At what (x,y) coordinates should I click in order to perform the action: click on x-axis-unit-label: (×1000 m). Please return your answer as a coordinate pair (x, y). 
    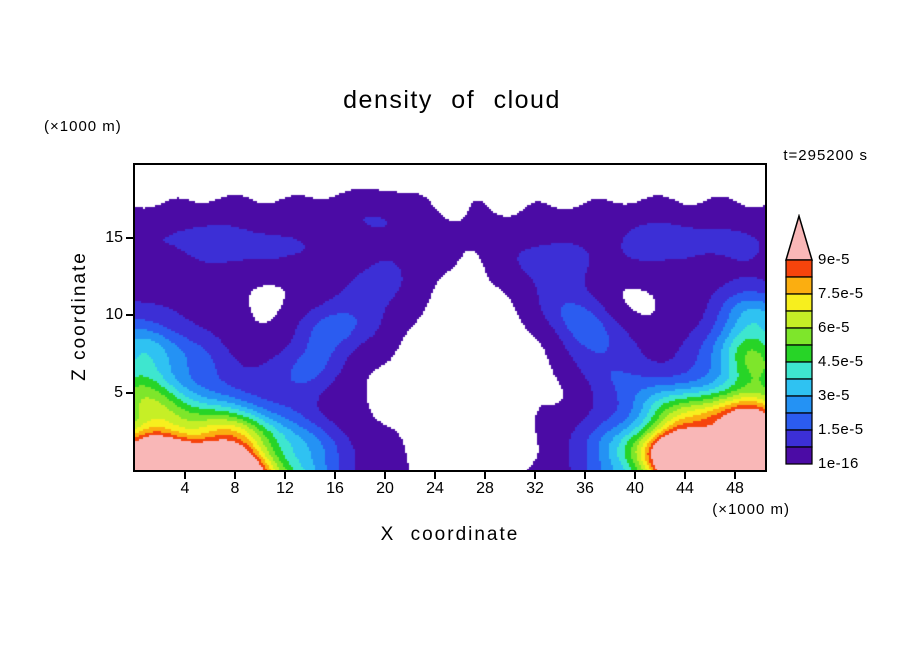
    Looking at the image, I should click on (751, 509).